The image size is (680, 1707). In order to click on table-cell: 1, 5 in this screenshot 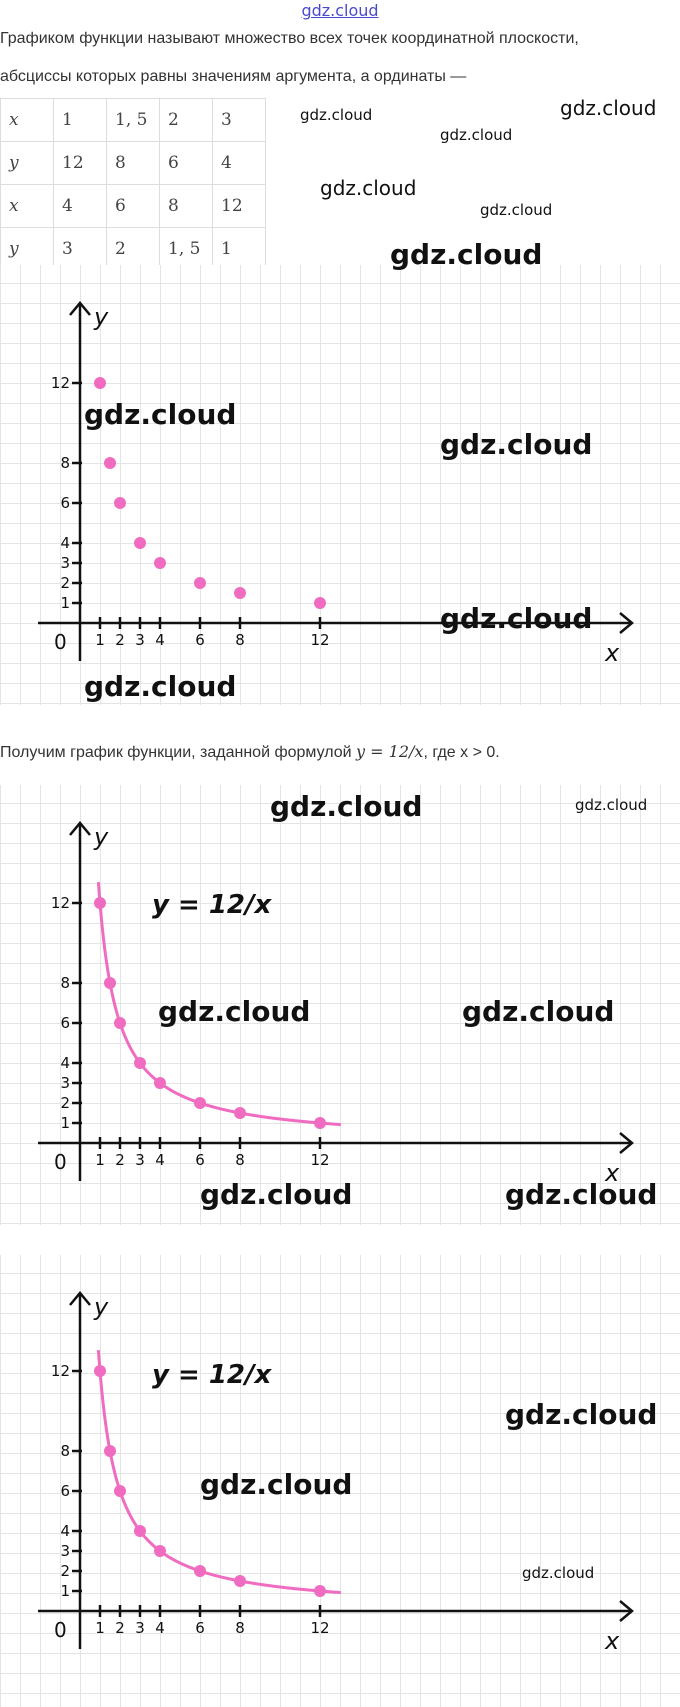, I will do `click(133, 120)`.